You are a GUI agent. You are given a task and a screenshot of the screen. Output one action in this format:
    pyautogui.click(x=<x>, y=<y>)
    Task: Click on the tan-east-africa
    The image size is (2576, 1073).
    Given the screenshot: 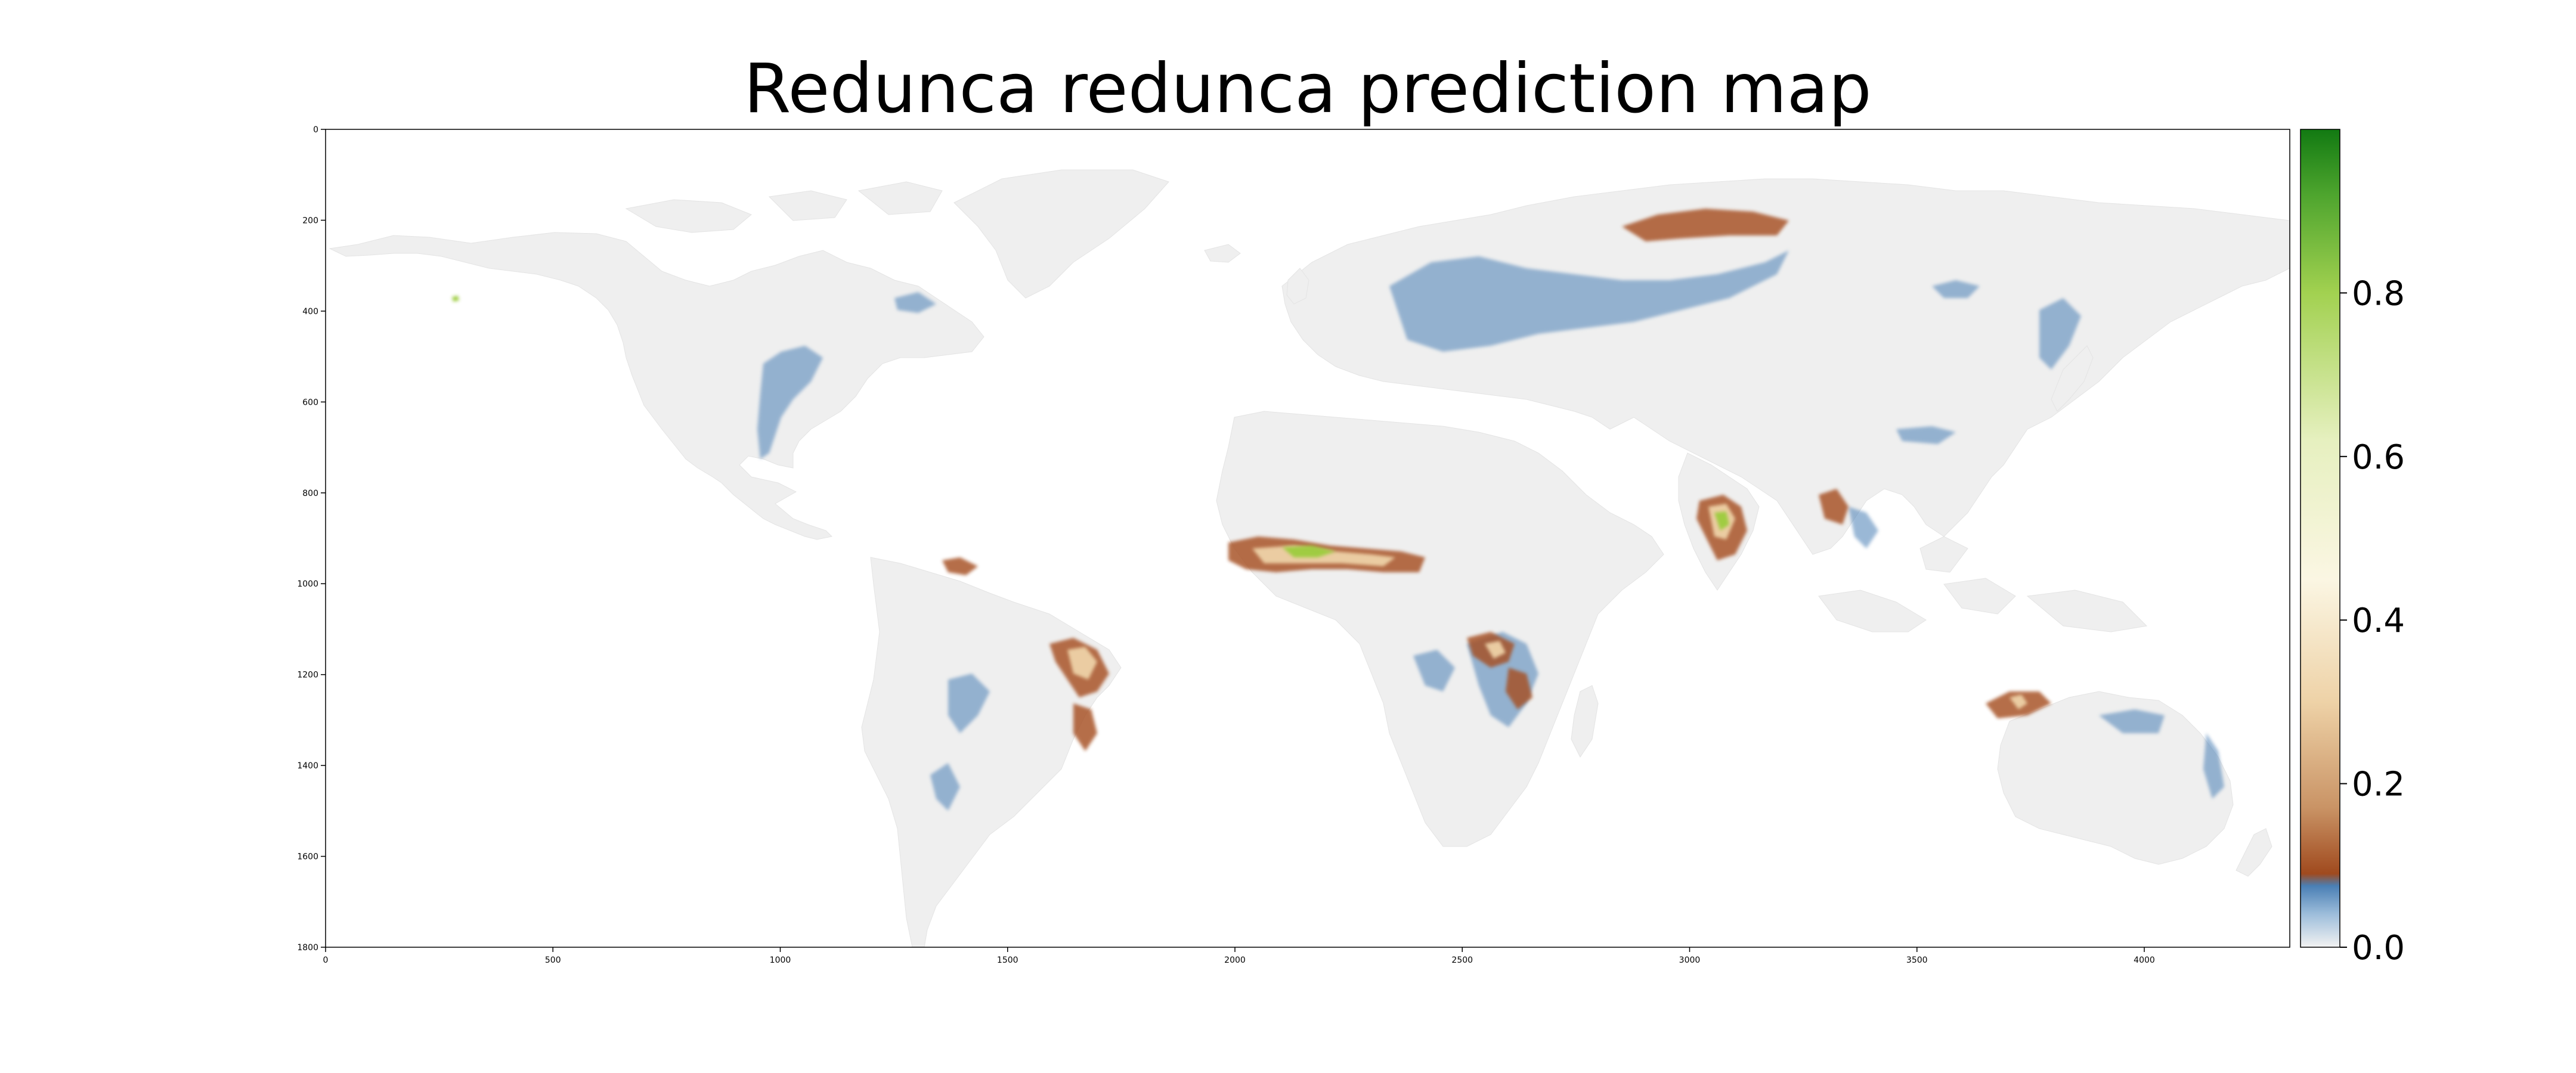 What is the action you would take?
    pyautogui.click(x=1495, y=650)
    